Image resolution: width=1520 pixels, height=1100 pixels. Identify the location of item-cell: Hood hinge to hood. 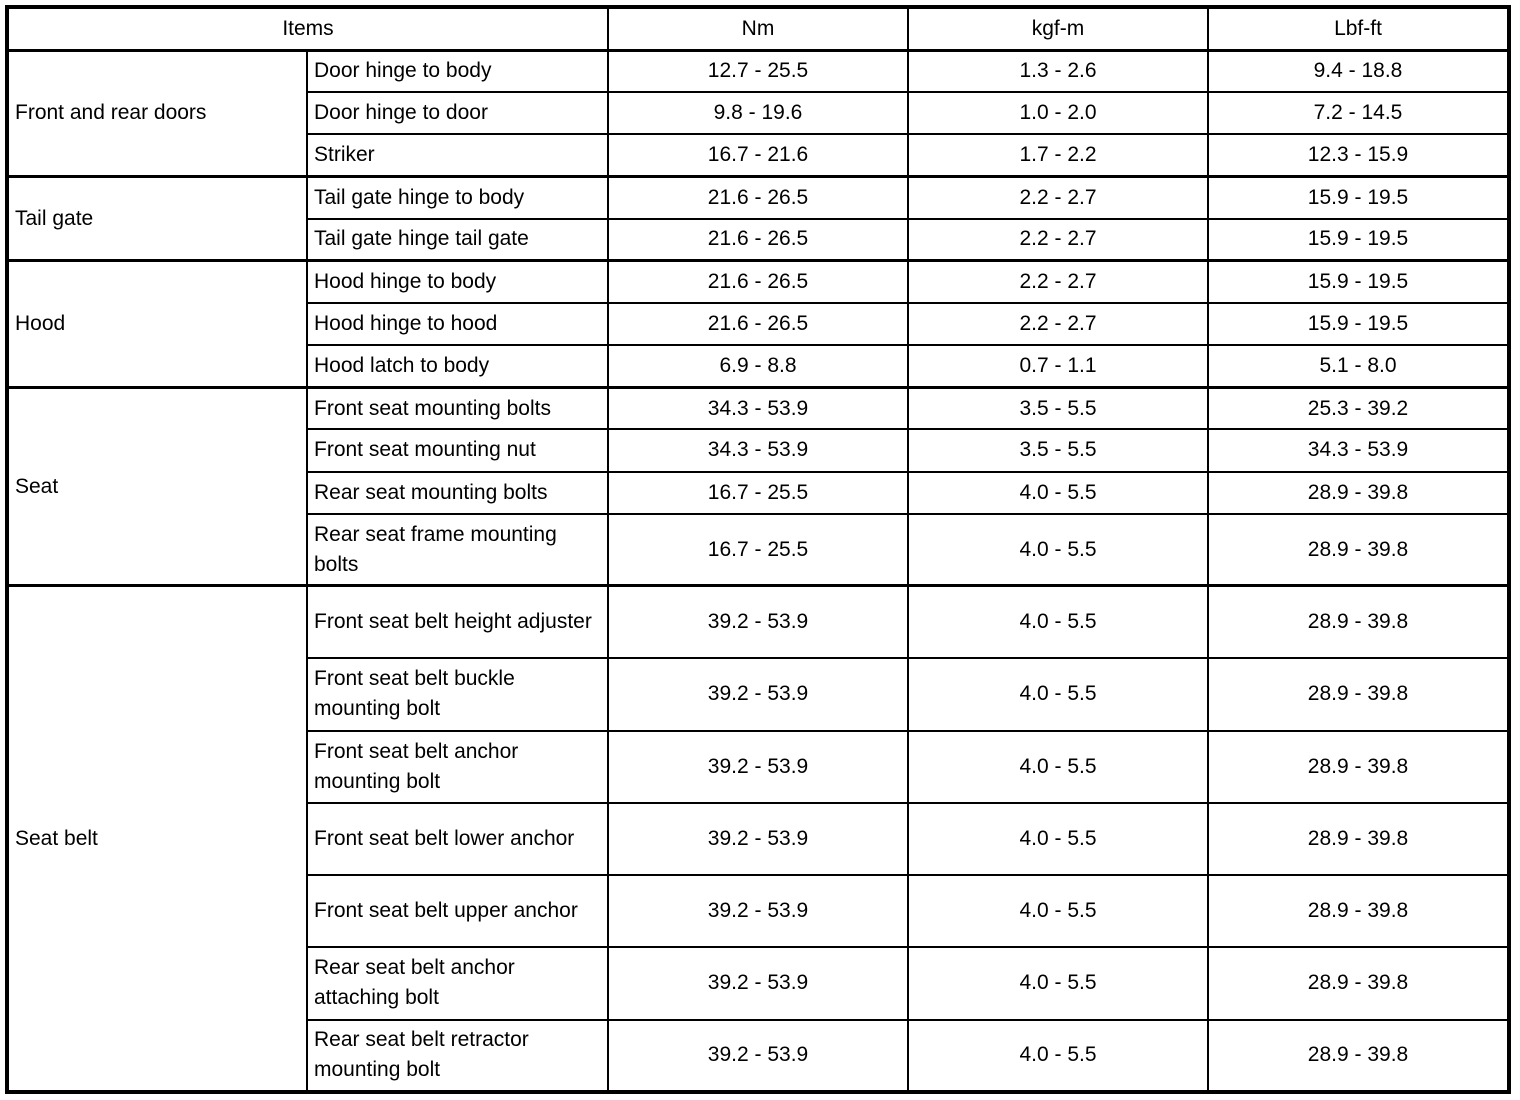
(457, 324).